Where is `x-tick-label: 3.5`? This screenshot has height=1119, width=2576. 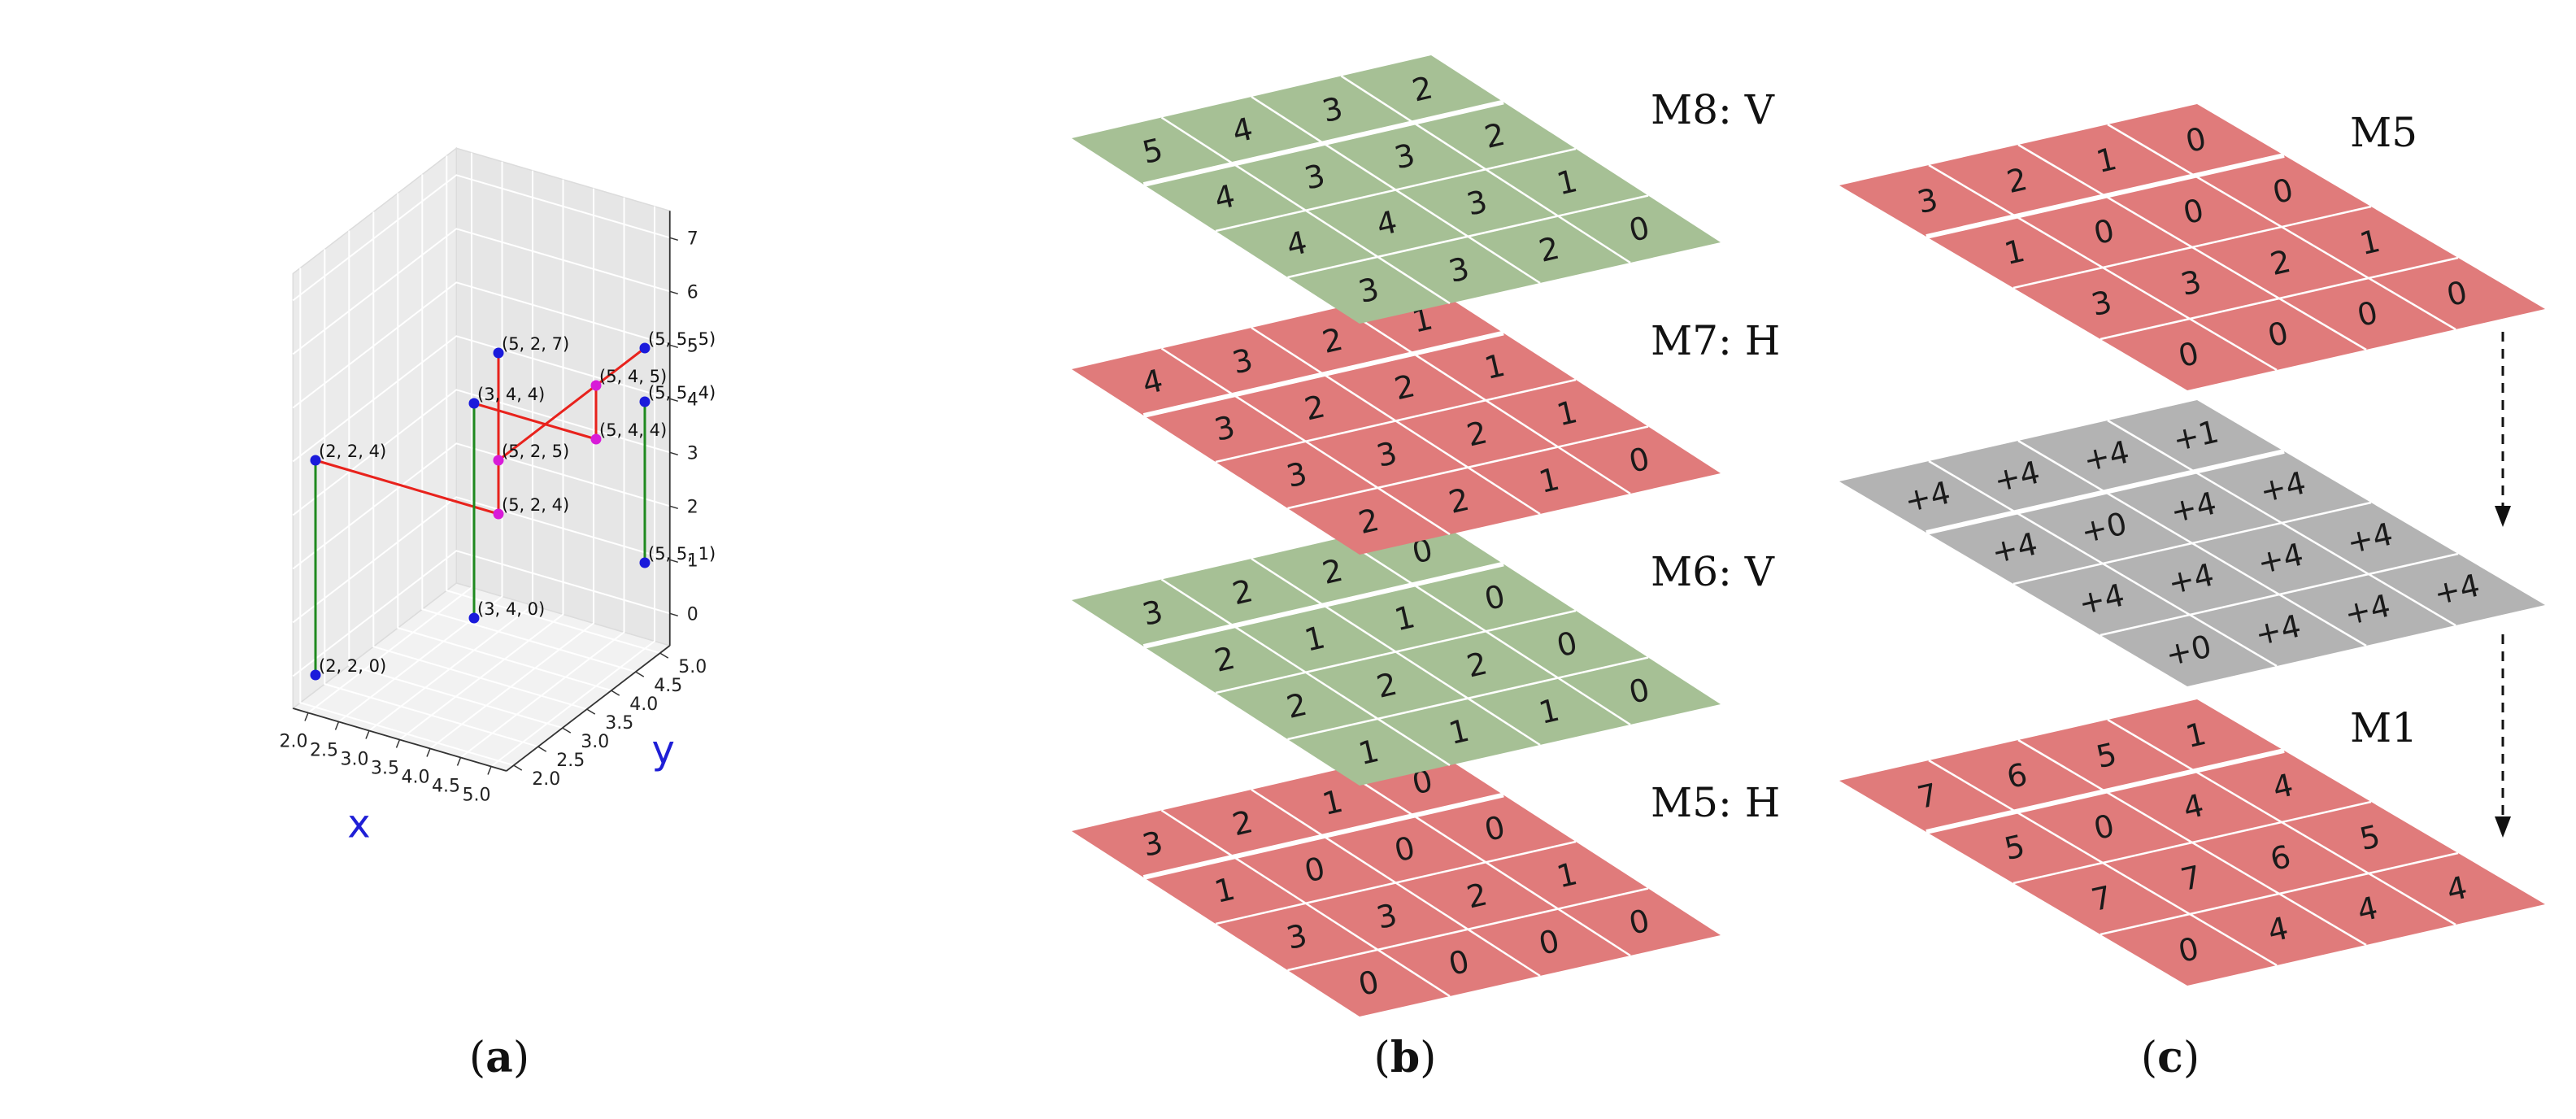 x-tick-label: 3.5 is located at coordinates (385, 769).